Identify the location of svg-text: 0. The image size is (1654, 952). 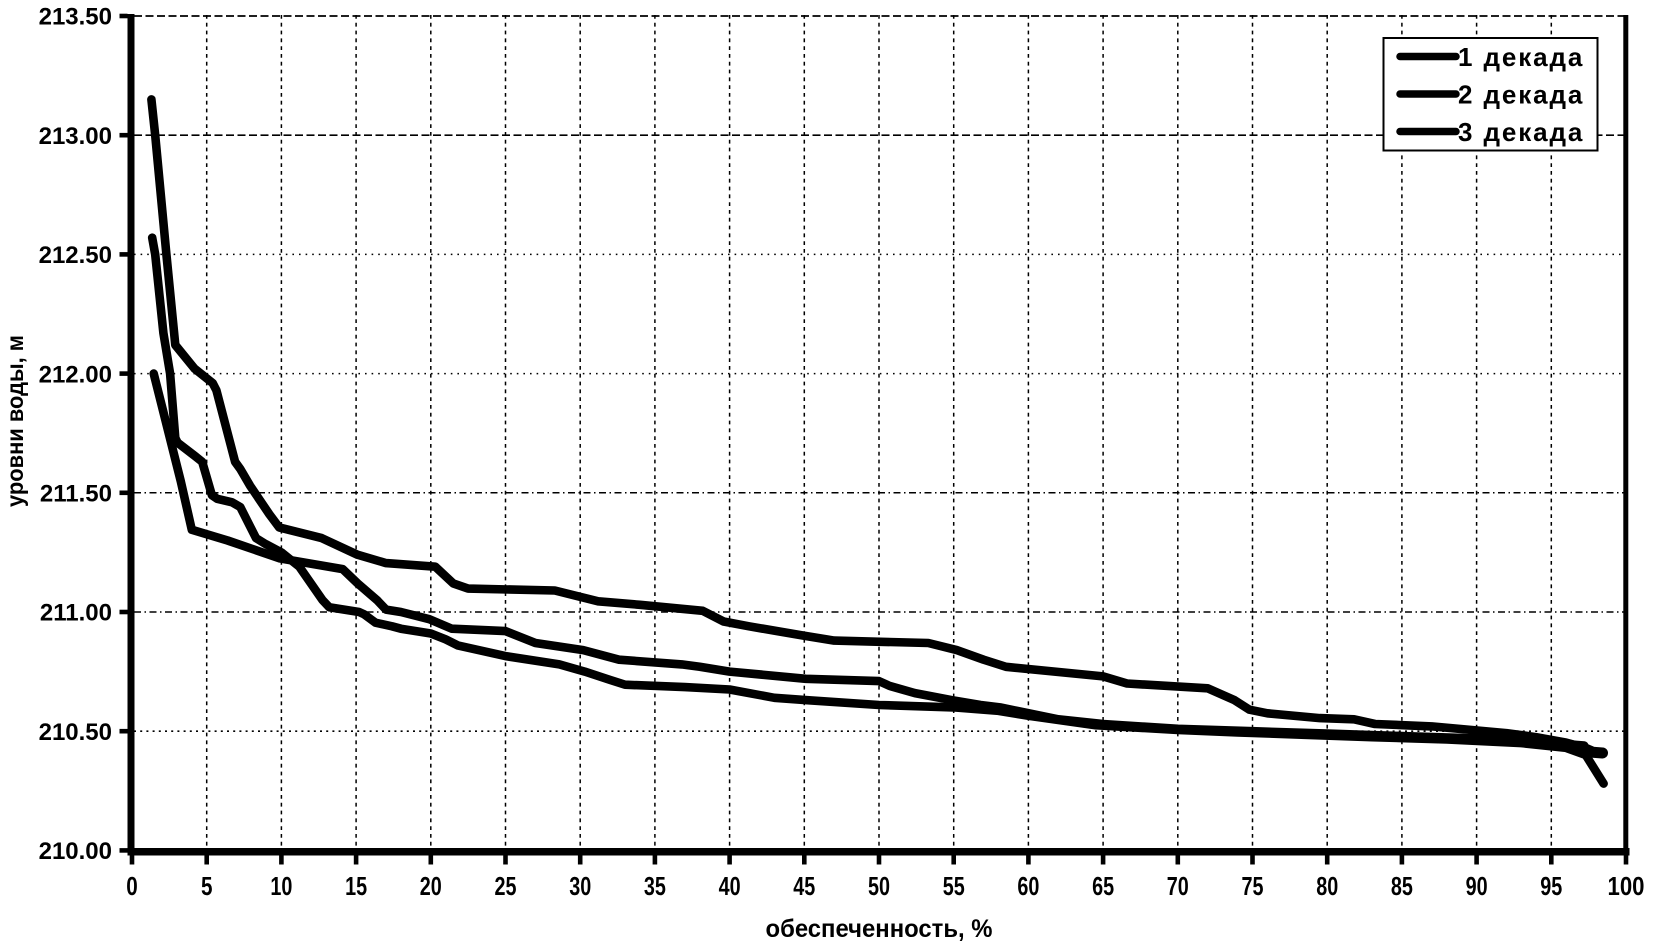
(132, 886).